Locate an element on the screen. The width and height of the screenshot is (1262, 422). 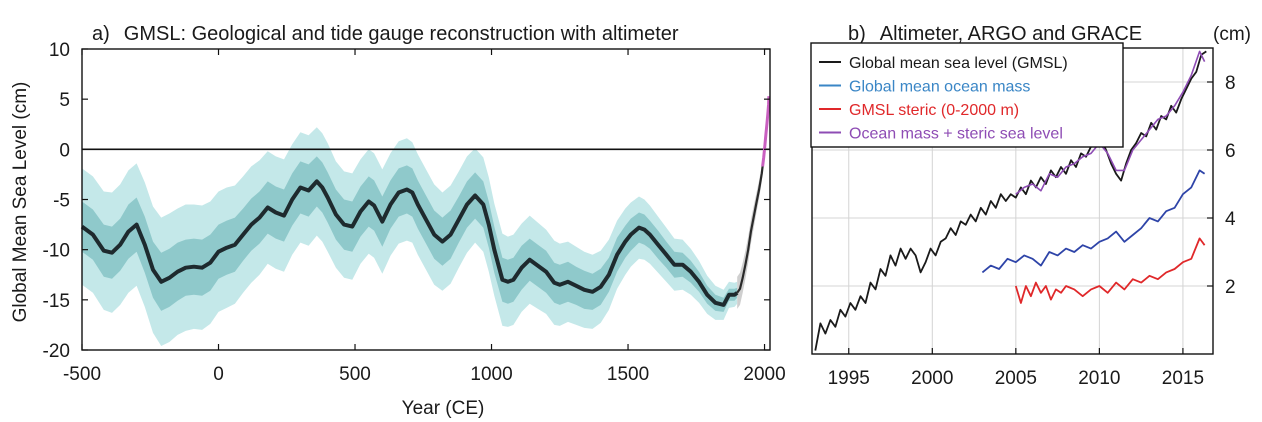
panel-b-y-tick-label: 6 is located at coordinates (1230, 151).